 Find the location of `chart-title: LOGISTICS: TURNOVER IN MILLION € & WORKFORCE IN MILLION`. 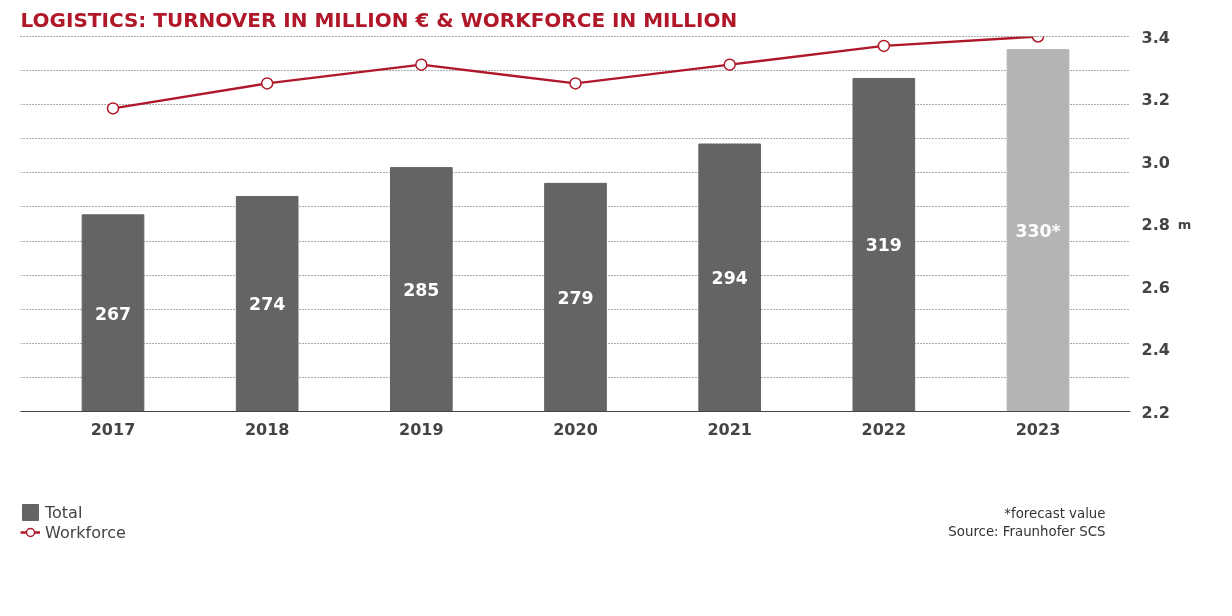

chart-title: LOGISTICS: TURNOVER IN MILLION € & WORKFORCE IN MILLION is located at coordinates (379, 19).